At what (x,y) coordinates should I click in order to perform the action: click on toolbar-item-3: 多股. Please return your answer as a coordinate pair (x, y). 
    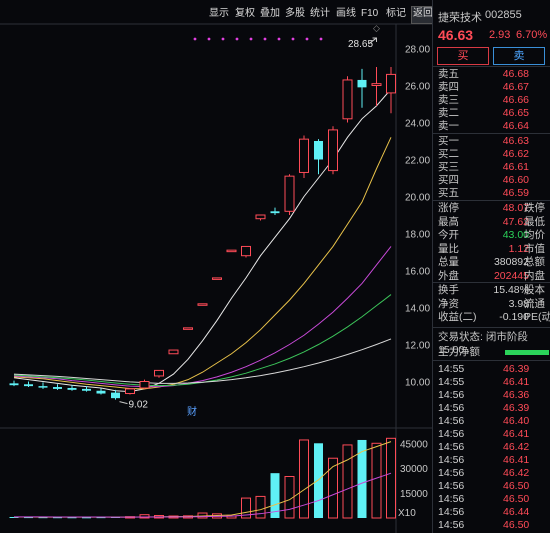
    Looking at the image, I should click on (295, 13).